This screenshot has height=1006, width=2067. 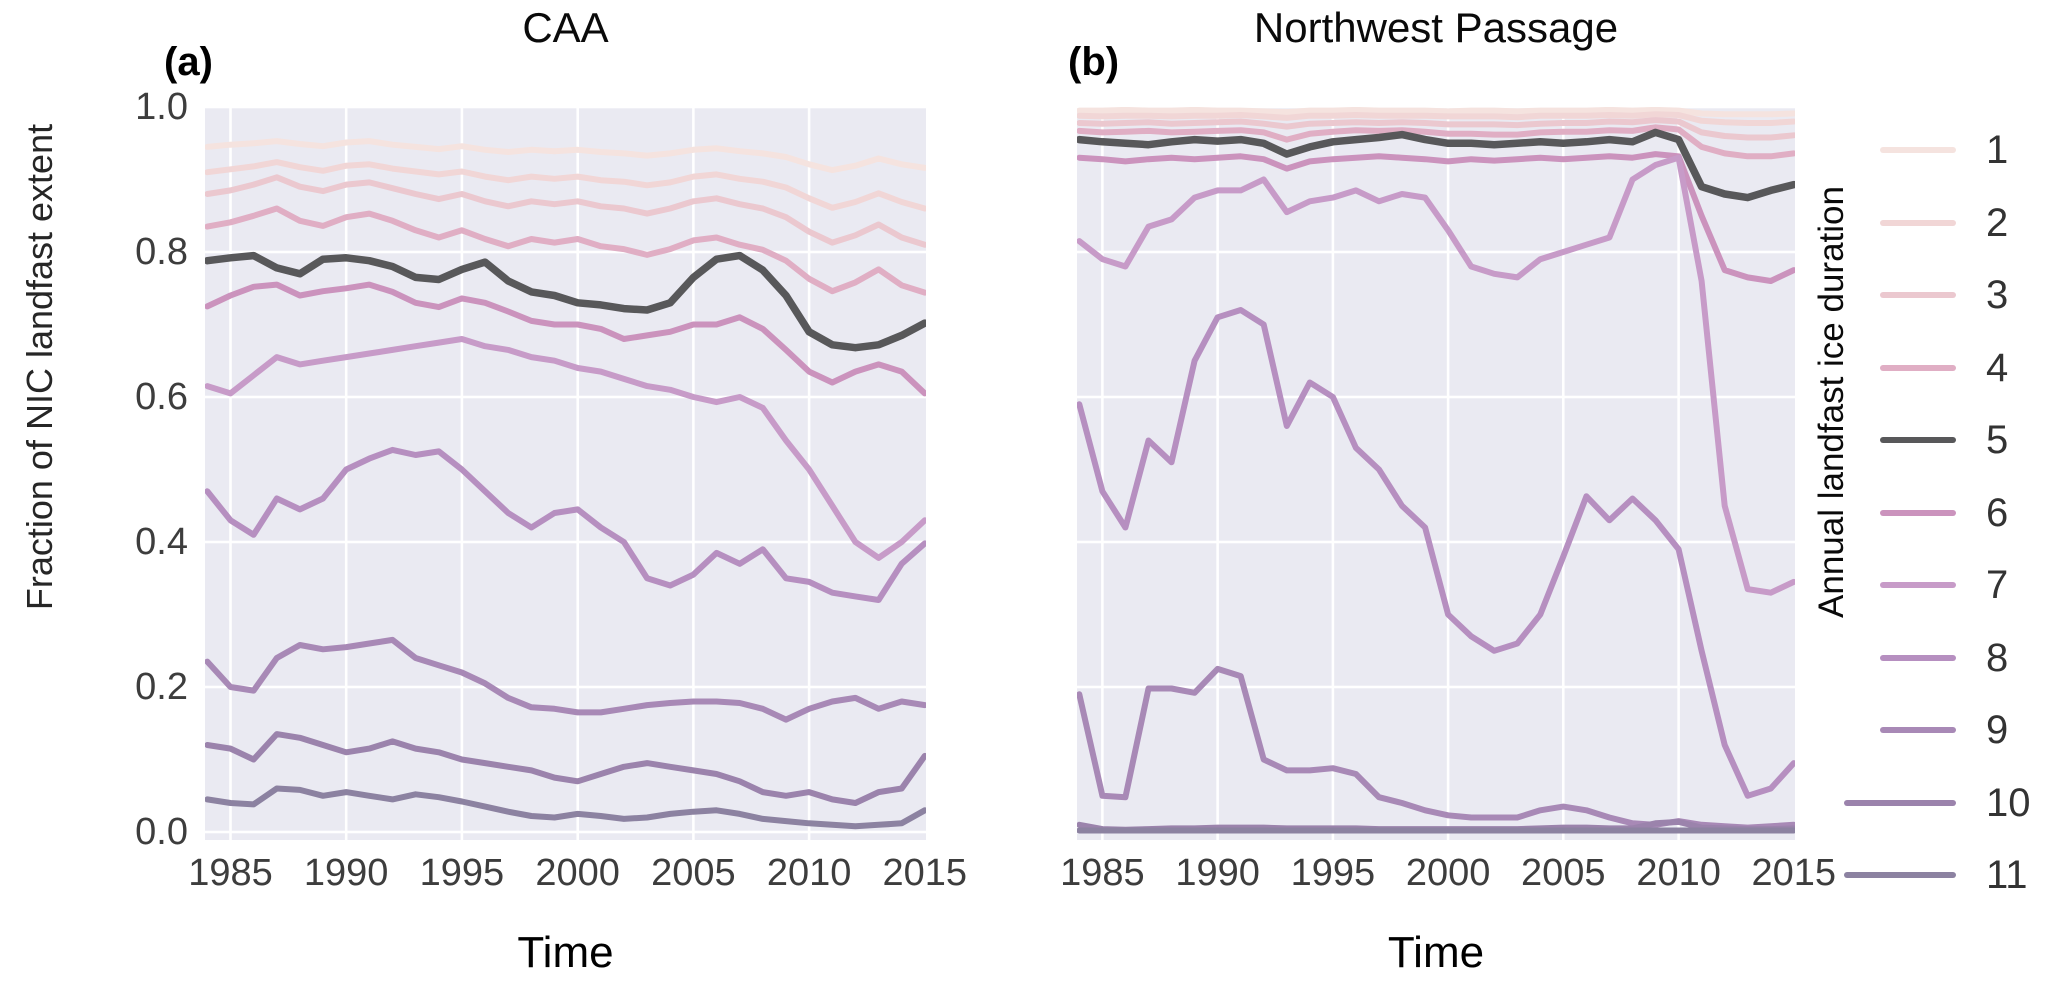 What do you see at coordinates (565, 27) in the screenshot?
I see `panel-a-title: CAA` at bounding box center [565, 27].